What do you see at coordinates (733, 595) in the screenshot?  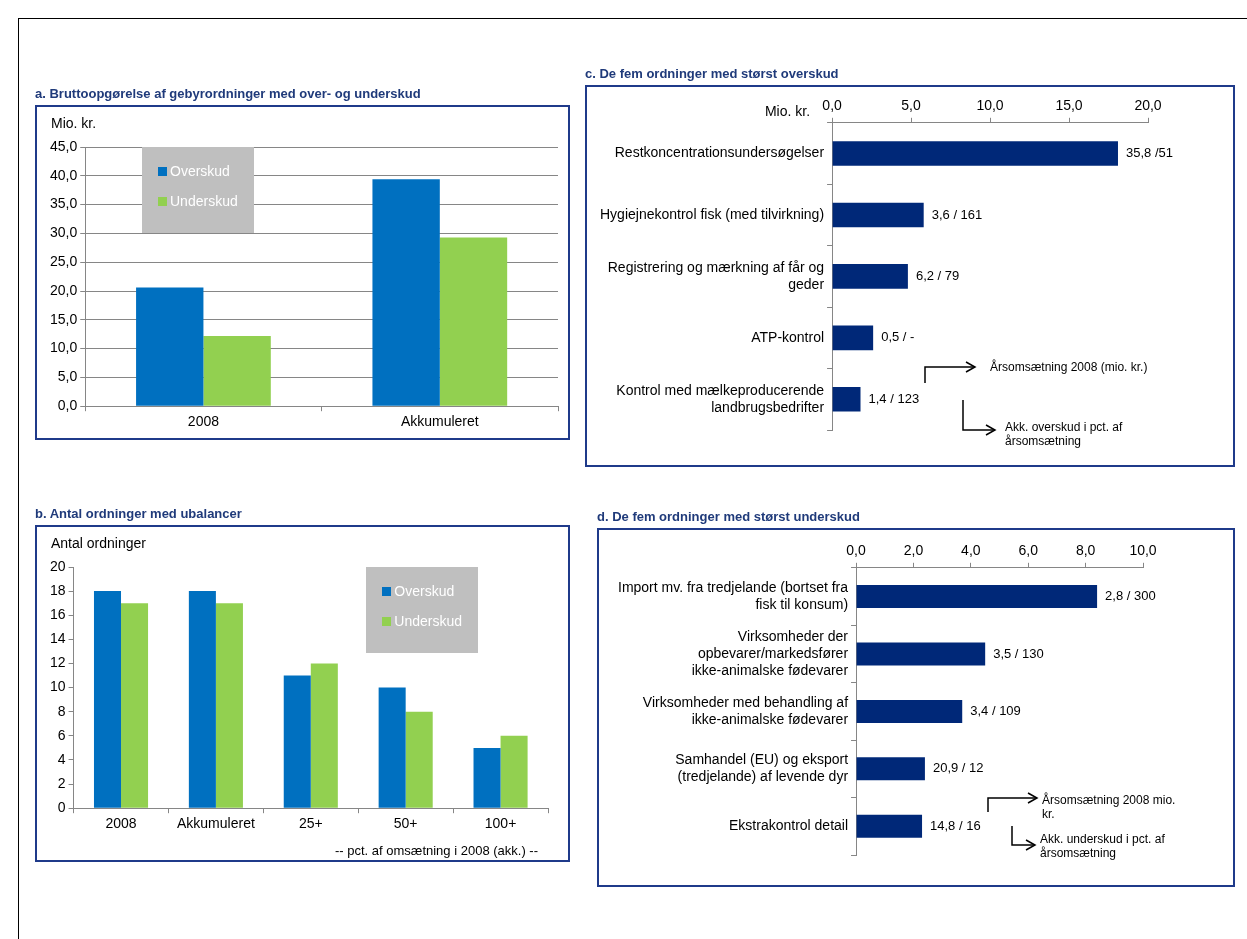 I see `y-tick-label: Import mv. fra tredjelande (bortset fra fisk til konsum)` at bounding box center [733, 595].